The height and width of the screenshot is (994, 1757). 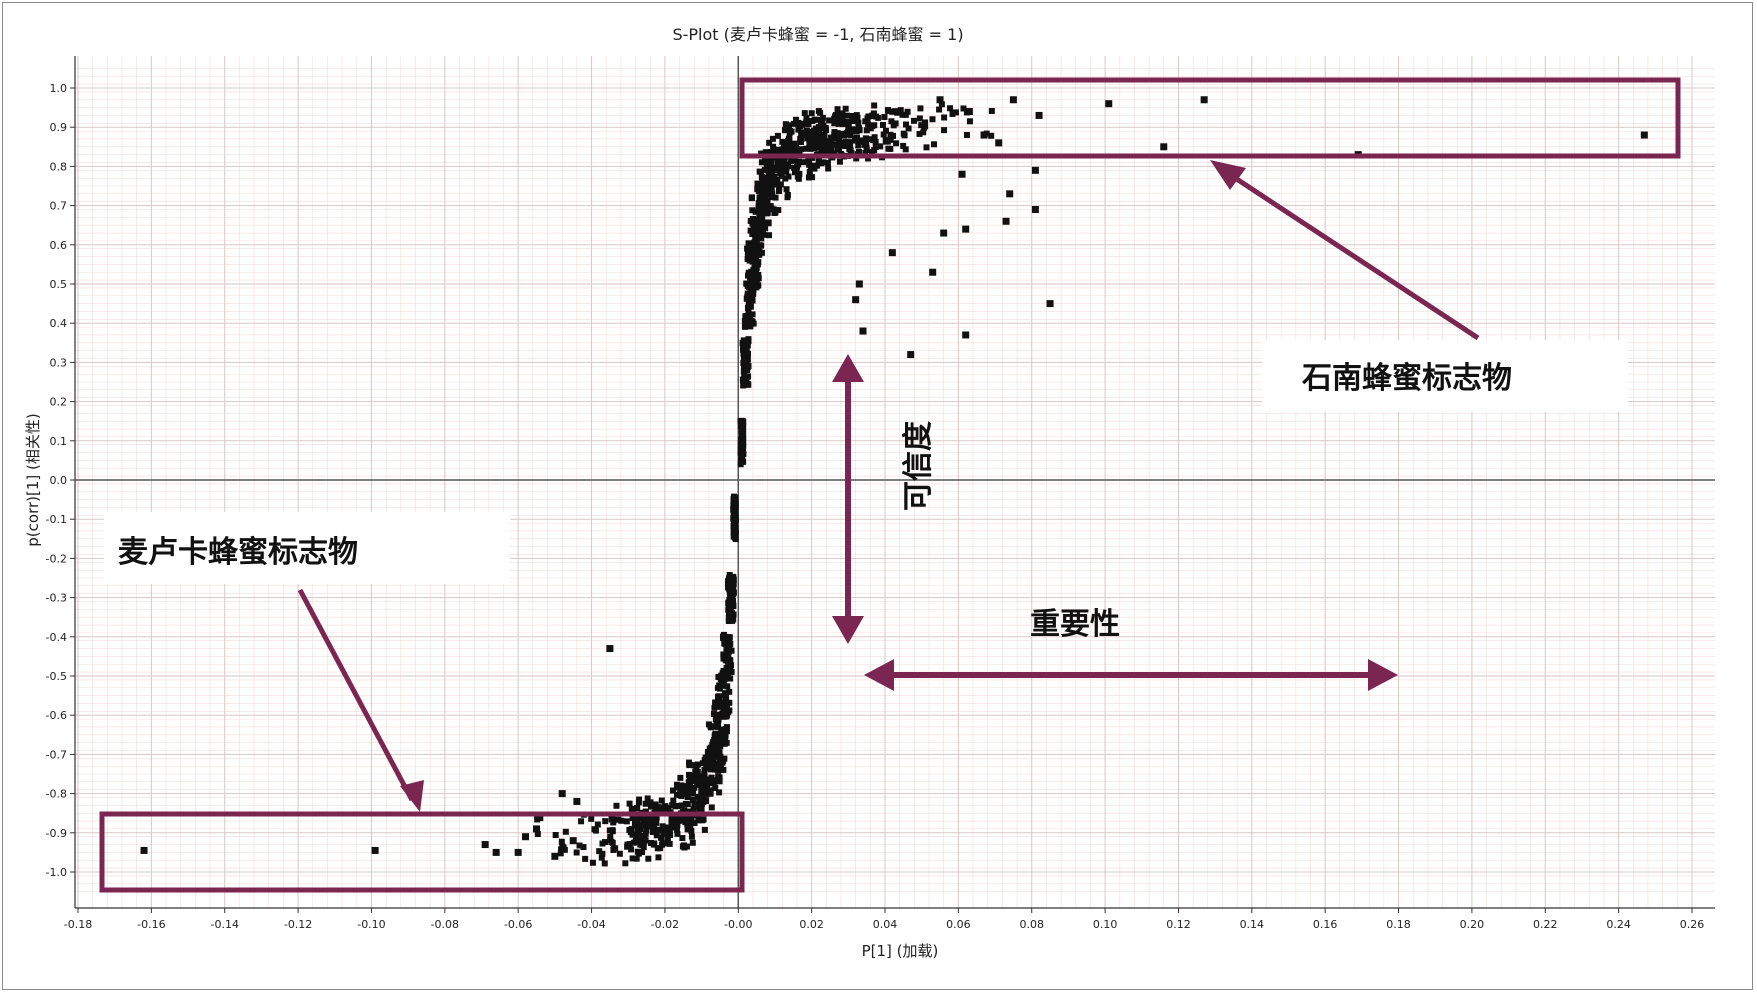 What do you see at coordinates (59, 284) in the screenshot?
I see `y-tick-label: 0.5` at bounding box center [59, 284].